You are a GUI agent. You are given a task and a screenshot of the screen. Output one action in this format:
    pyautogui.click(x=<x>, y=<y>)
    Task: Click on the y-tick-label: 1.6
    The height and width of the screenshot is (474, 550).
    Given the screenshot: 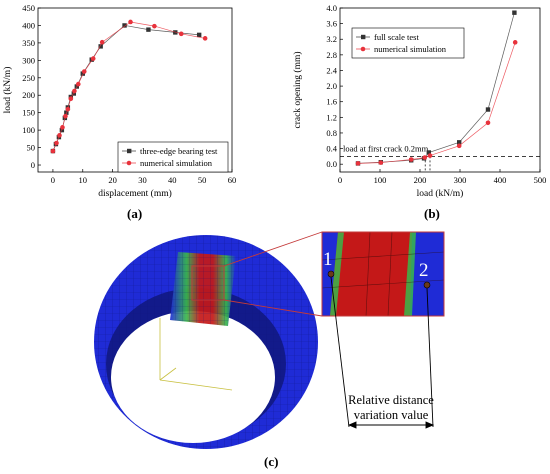 What is the action you would take?
    pyautogui.click(x=331, y=102)
    